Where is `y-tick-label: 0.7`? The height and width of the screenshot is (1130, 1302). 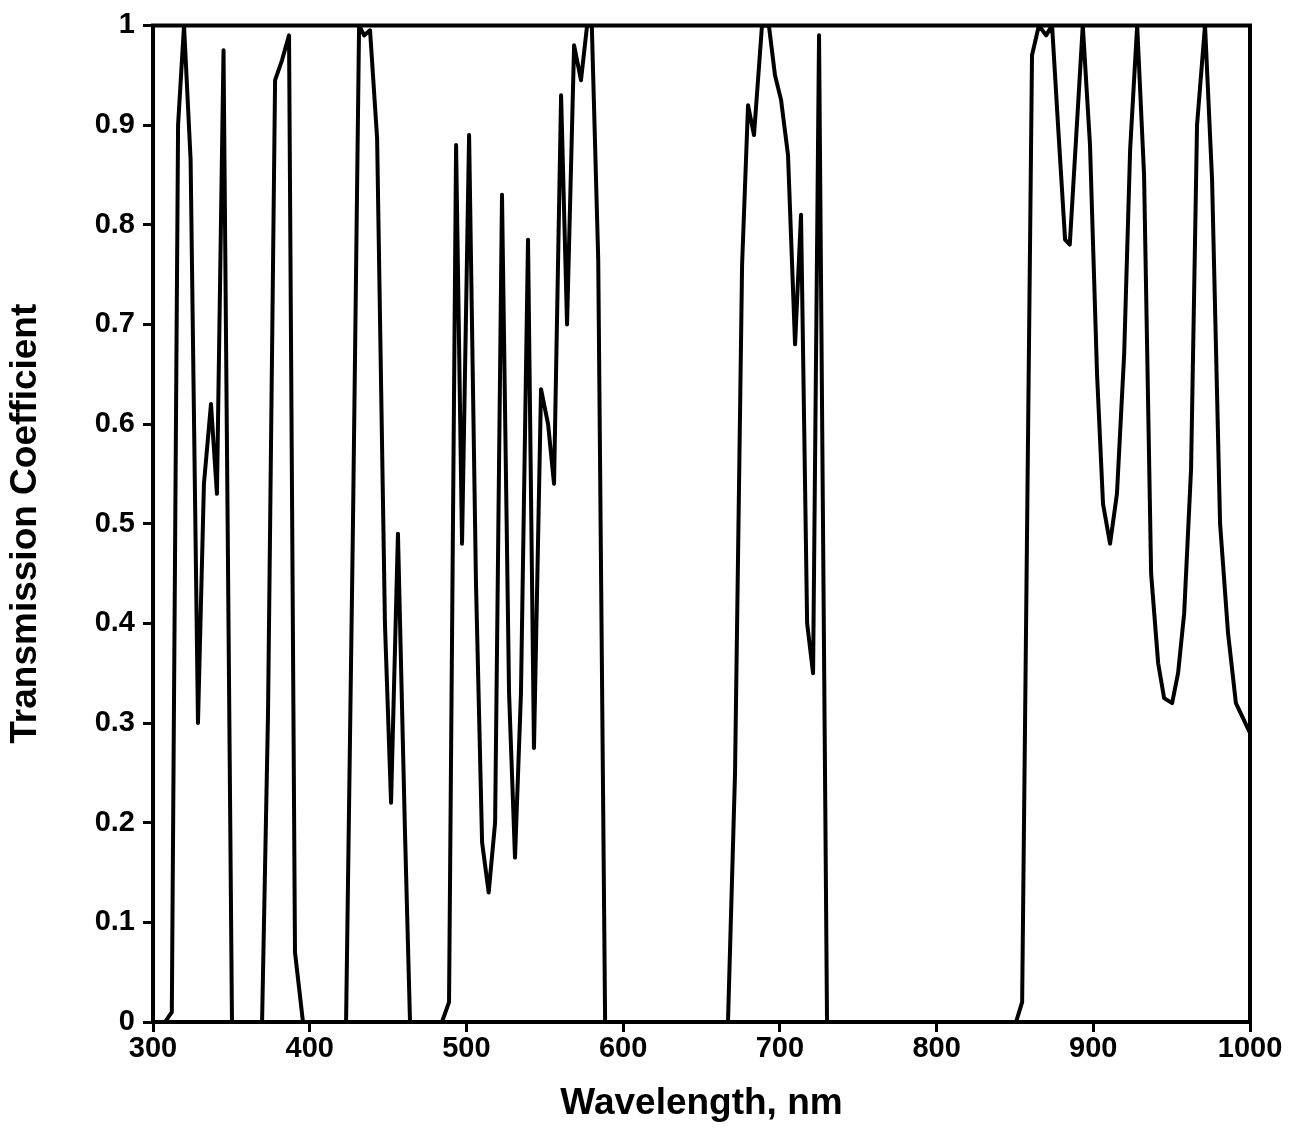 y-tick-label: 0.7 is located at coordinates (114, 322).